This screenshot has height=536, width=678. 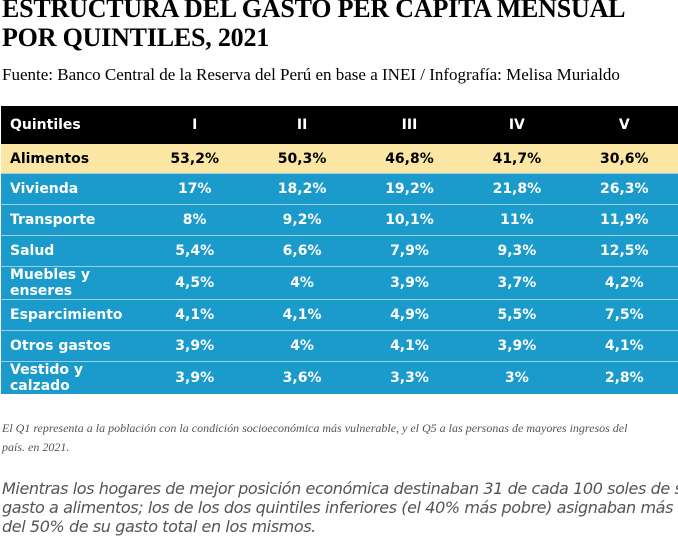 What do you see at coordinates (409, 159) in the screenshot?
I see `table-cell: 46,8%` at bounding box center [409, 159].